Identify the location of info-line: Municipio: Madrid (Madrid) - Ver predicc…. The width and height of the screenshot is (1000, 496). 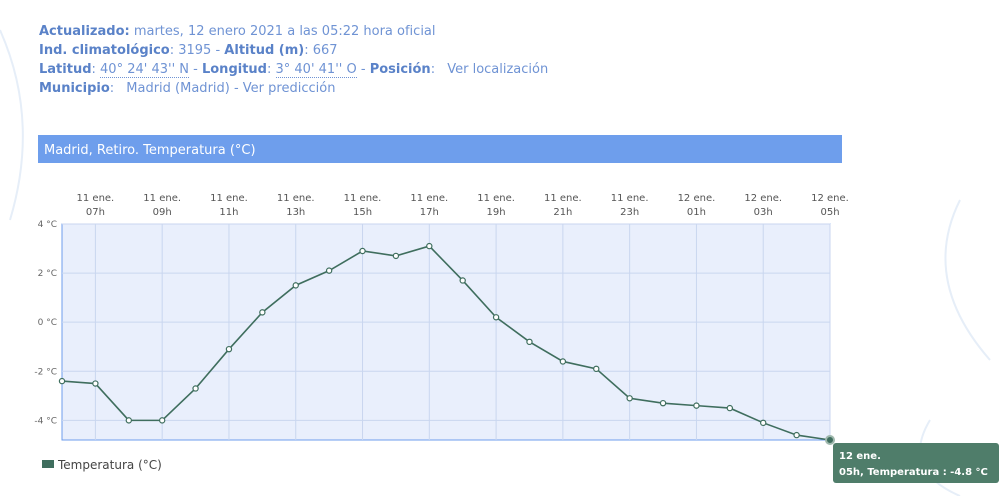
(293, 88).